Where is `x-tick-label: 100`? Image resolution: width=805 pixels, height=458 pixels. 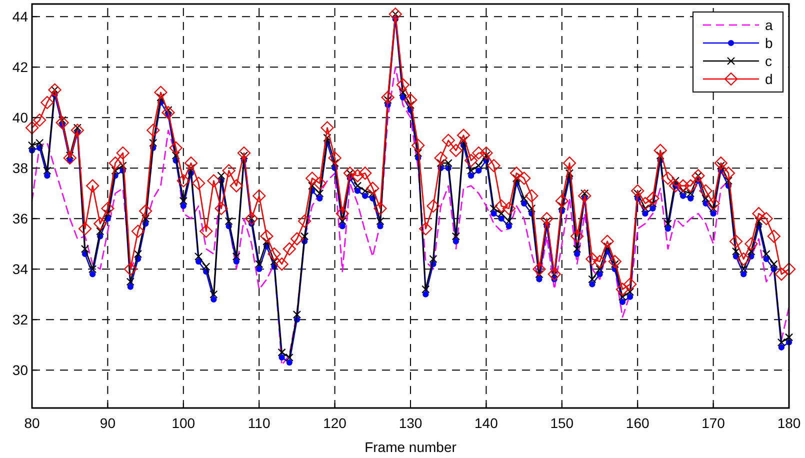
x-tick-label: 100 is located at coordinates (184, 423).